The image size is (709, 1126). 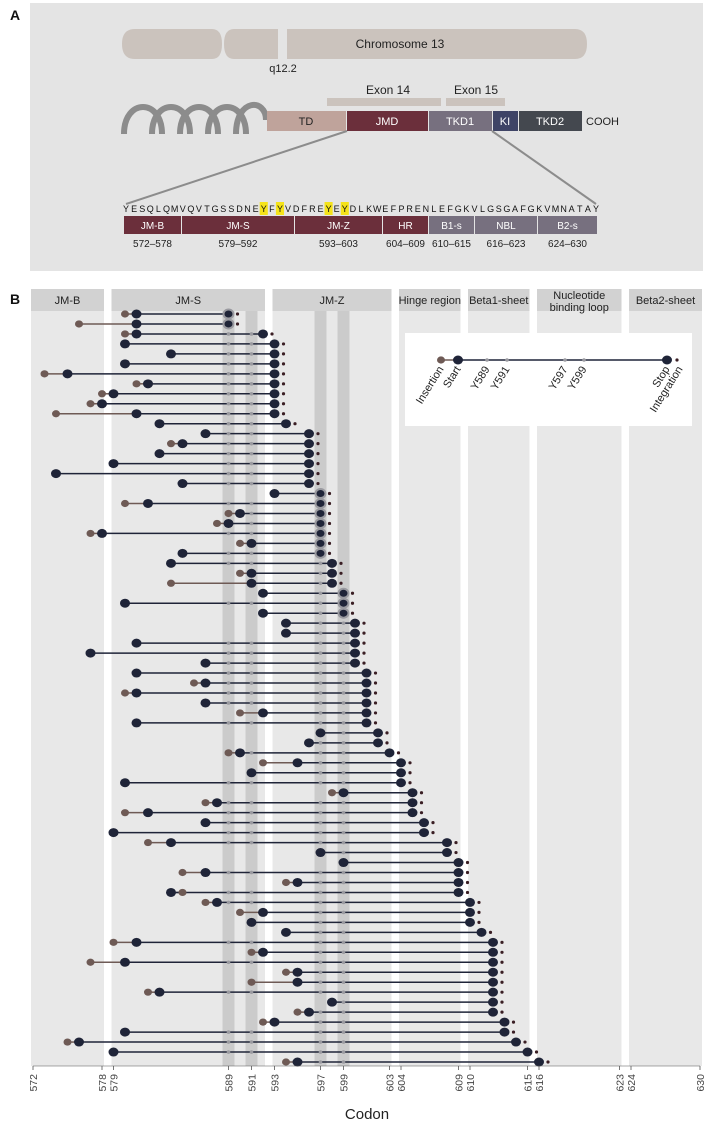 What do you see at coordinates (247, 209) in the screenshot?
I see `sequence-residue: N` at bounding box center [247, 209].